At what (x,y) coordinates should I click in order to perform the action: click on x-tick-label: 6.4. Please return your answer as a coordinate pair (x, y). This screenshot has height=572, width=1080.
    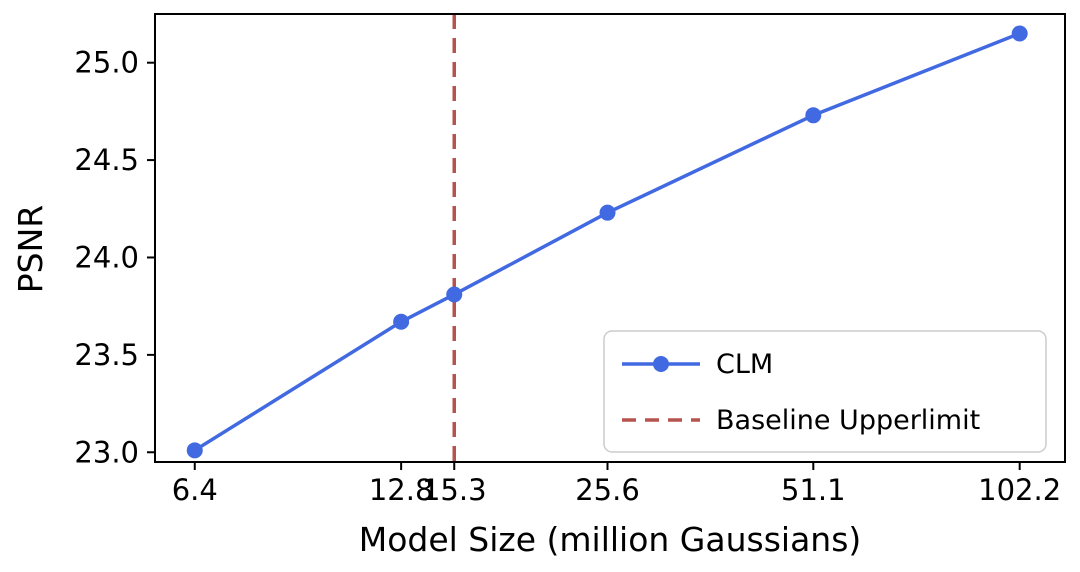
    Looking at the image, I should click on (195, 490).